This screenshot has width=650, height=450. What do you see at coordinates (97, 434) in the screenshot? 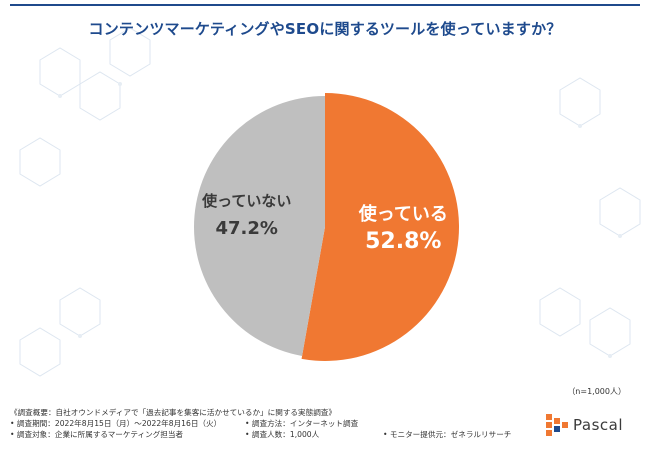
I see `survey-target: • 調査対象：企業に所属するマーケティング担当者` at bounding box center [97, 434].